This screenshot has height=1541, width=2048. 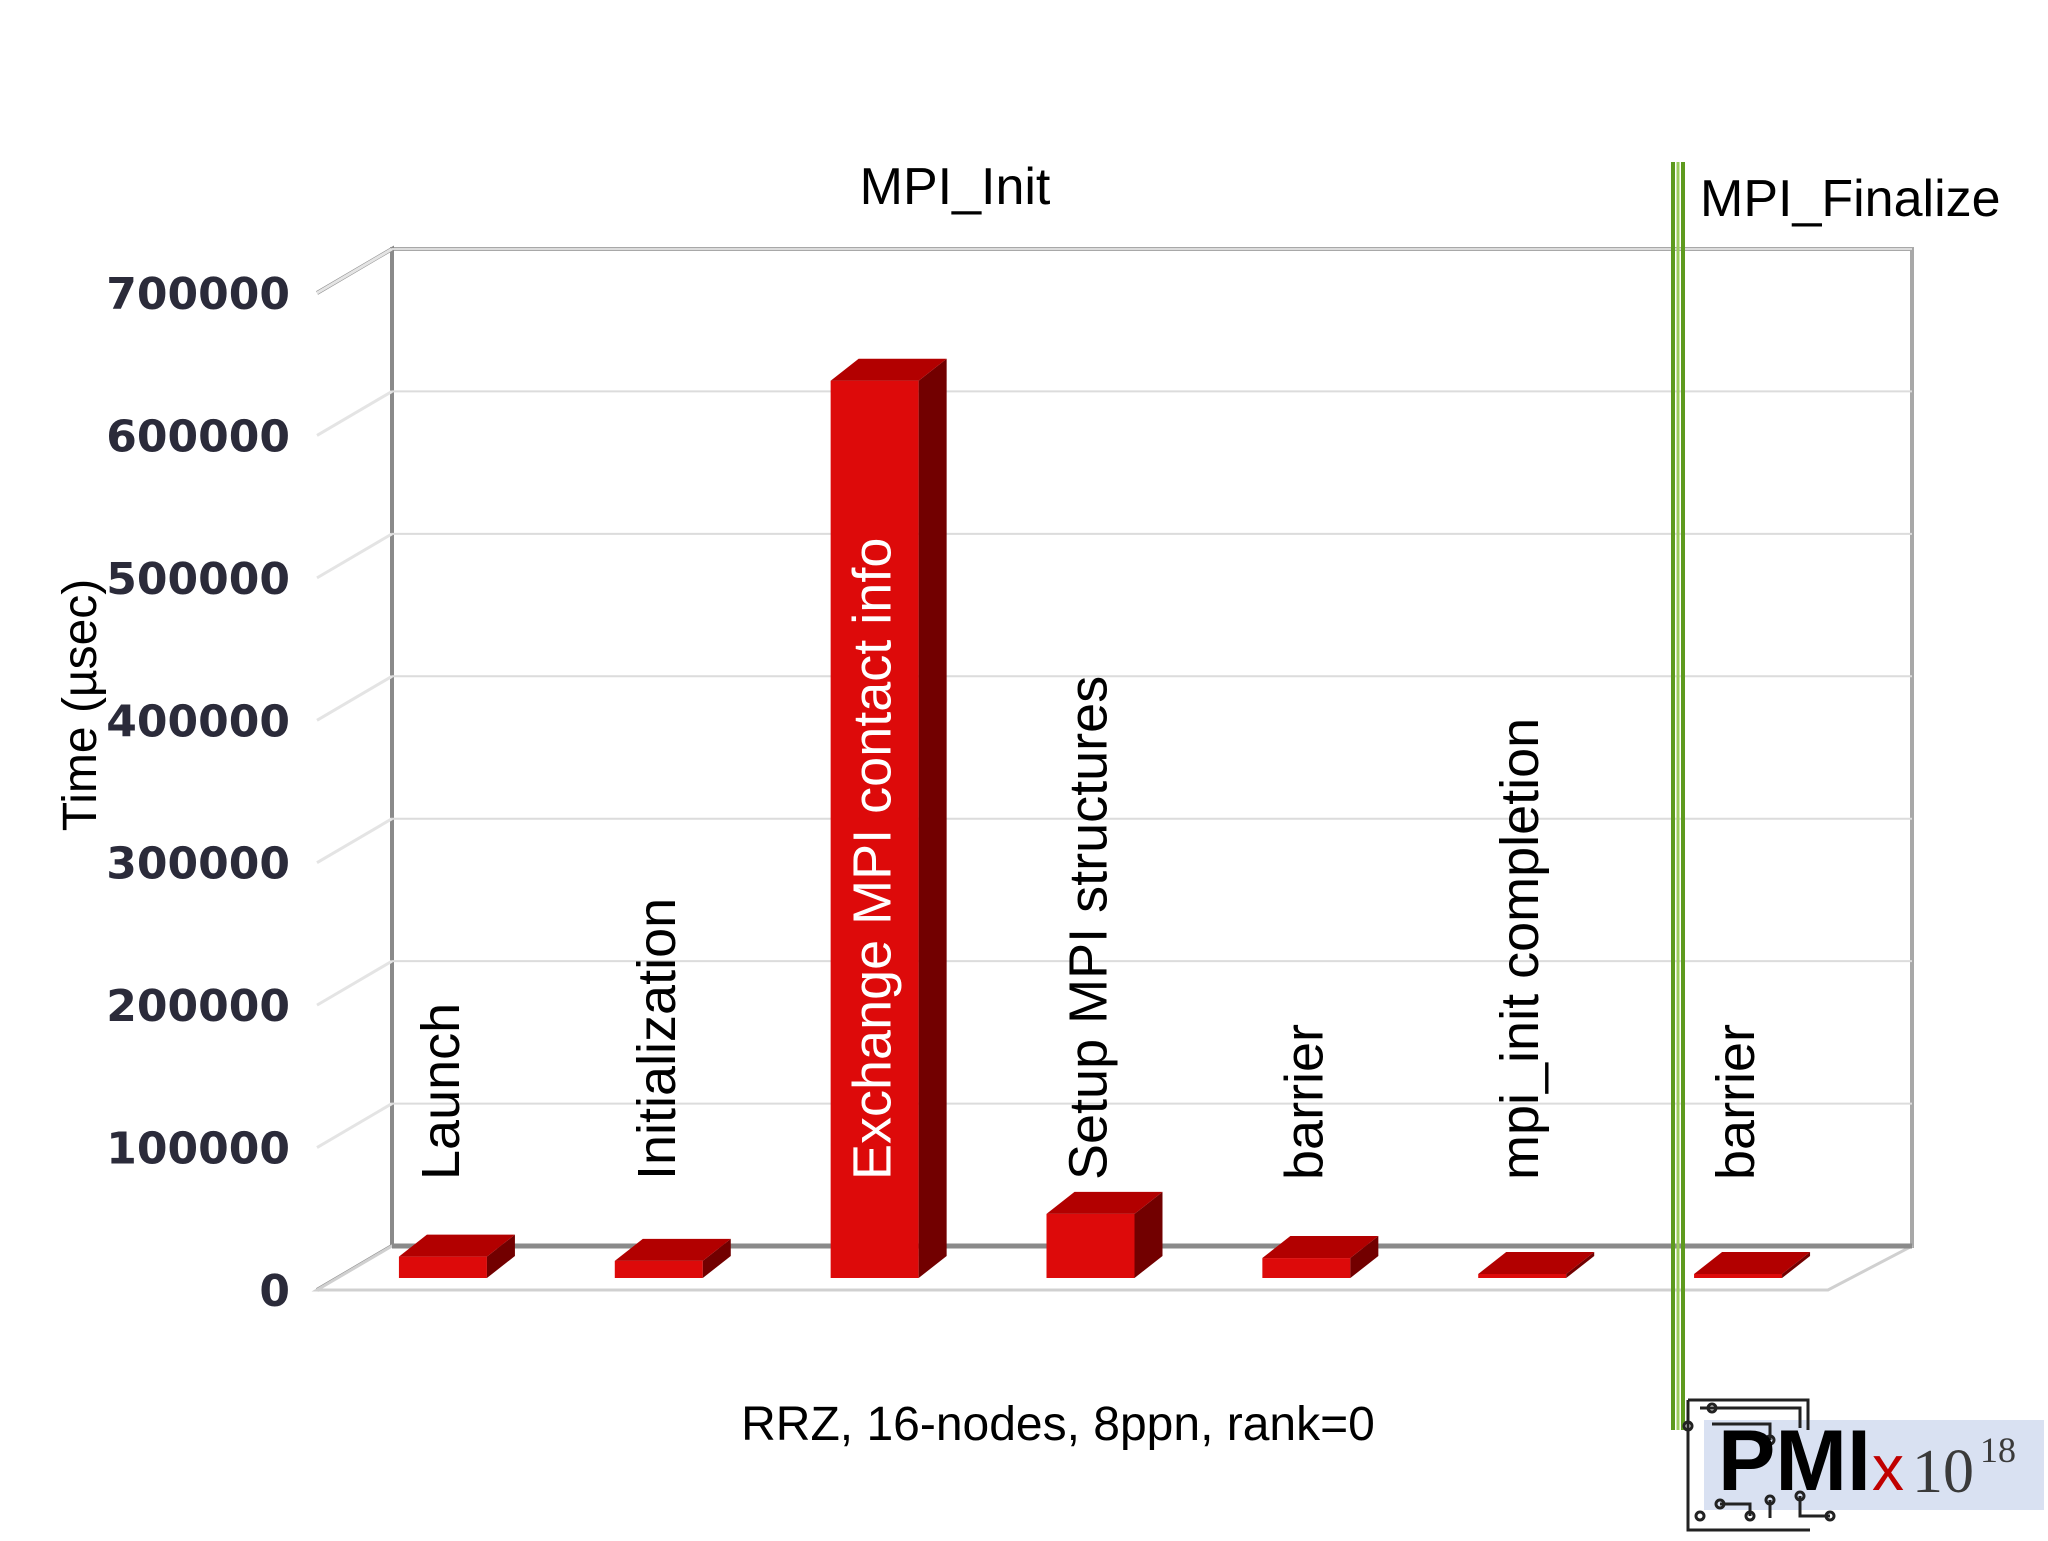 I want to click on category-label: Exchange MPI contact info, so click(x=873, y=859).